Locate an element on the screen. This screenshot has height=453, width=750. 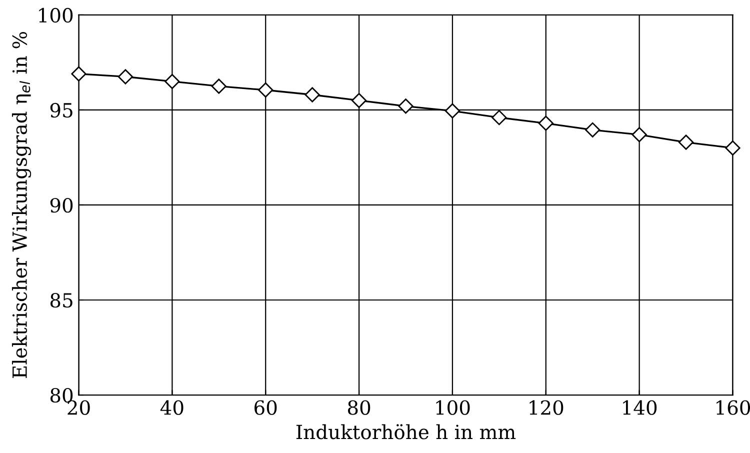
x-tick-label: 100 is located at coordinates (453, 407).